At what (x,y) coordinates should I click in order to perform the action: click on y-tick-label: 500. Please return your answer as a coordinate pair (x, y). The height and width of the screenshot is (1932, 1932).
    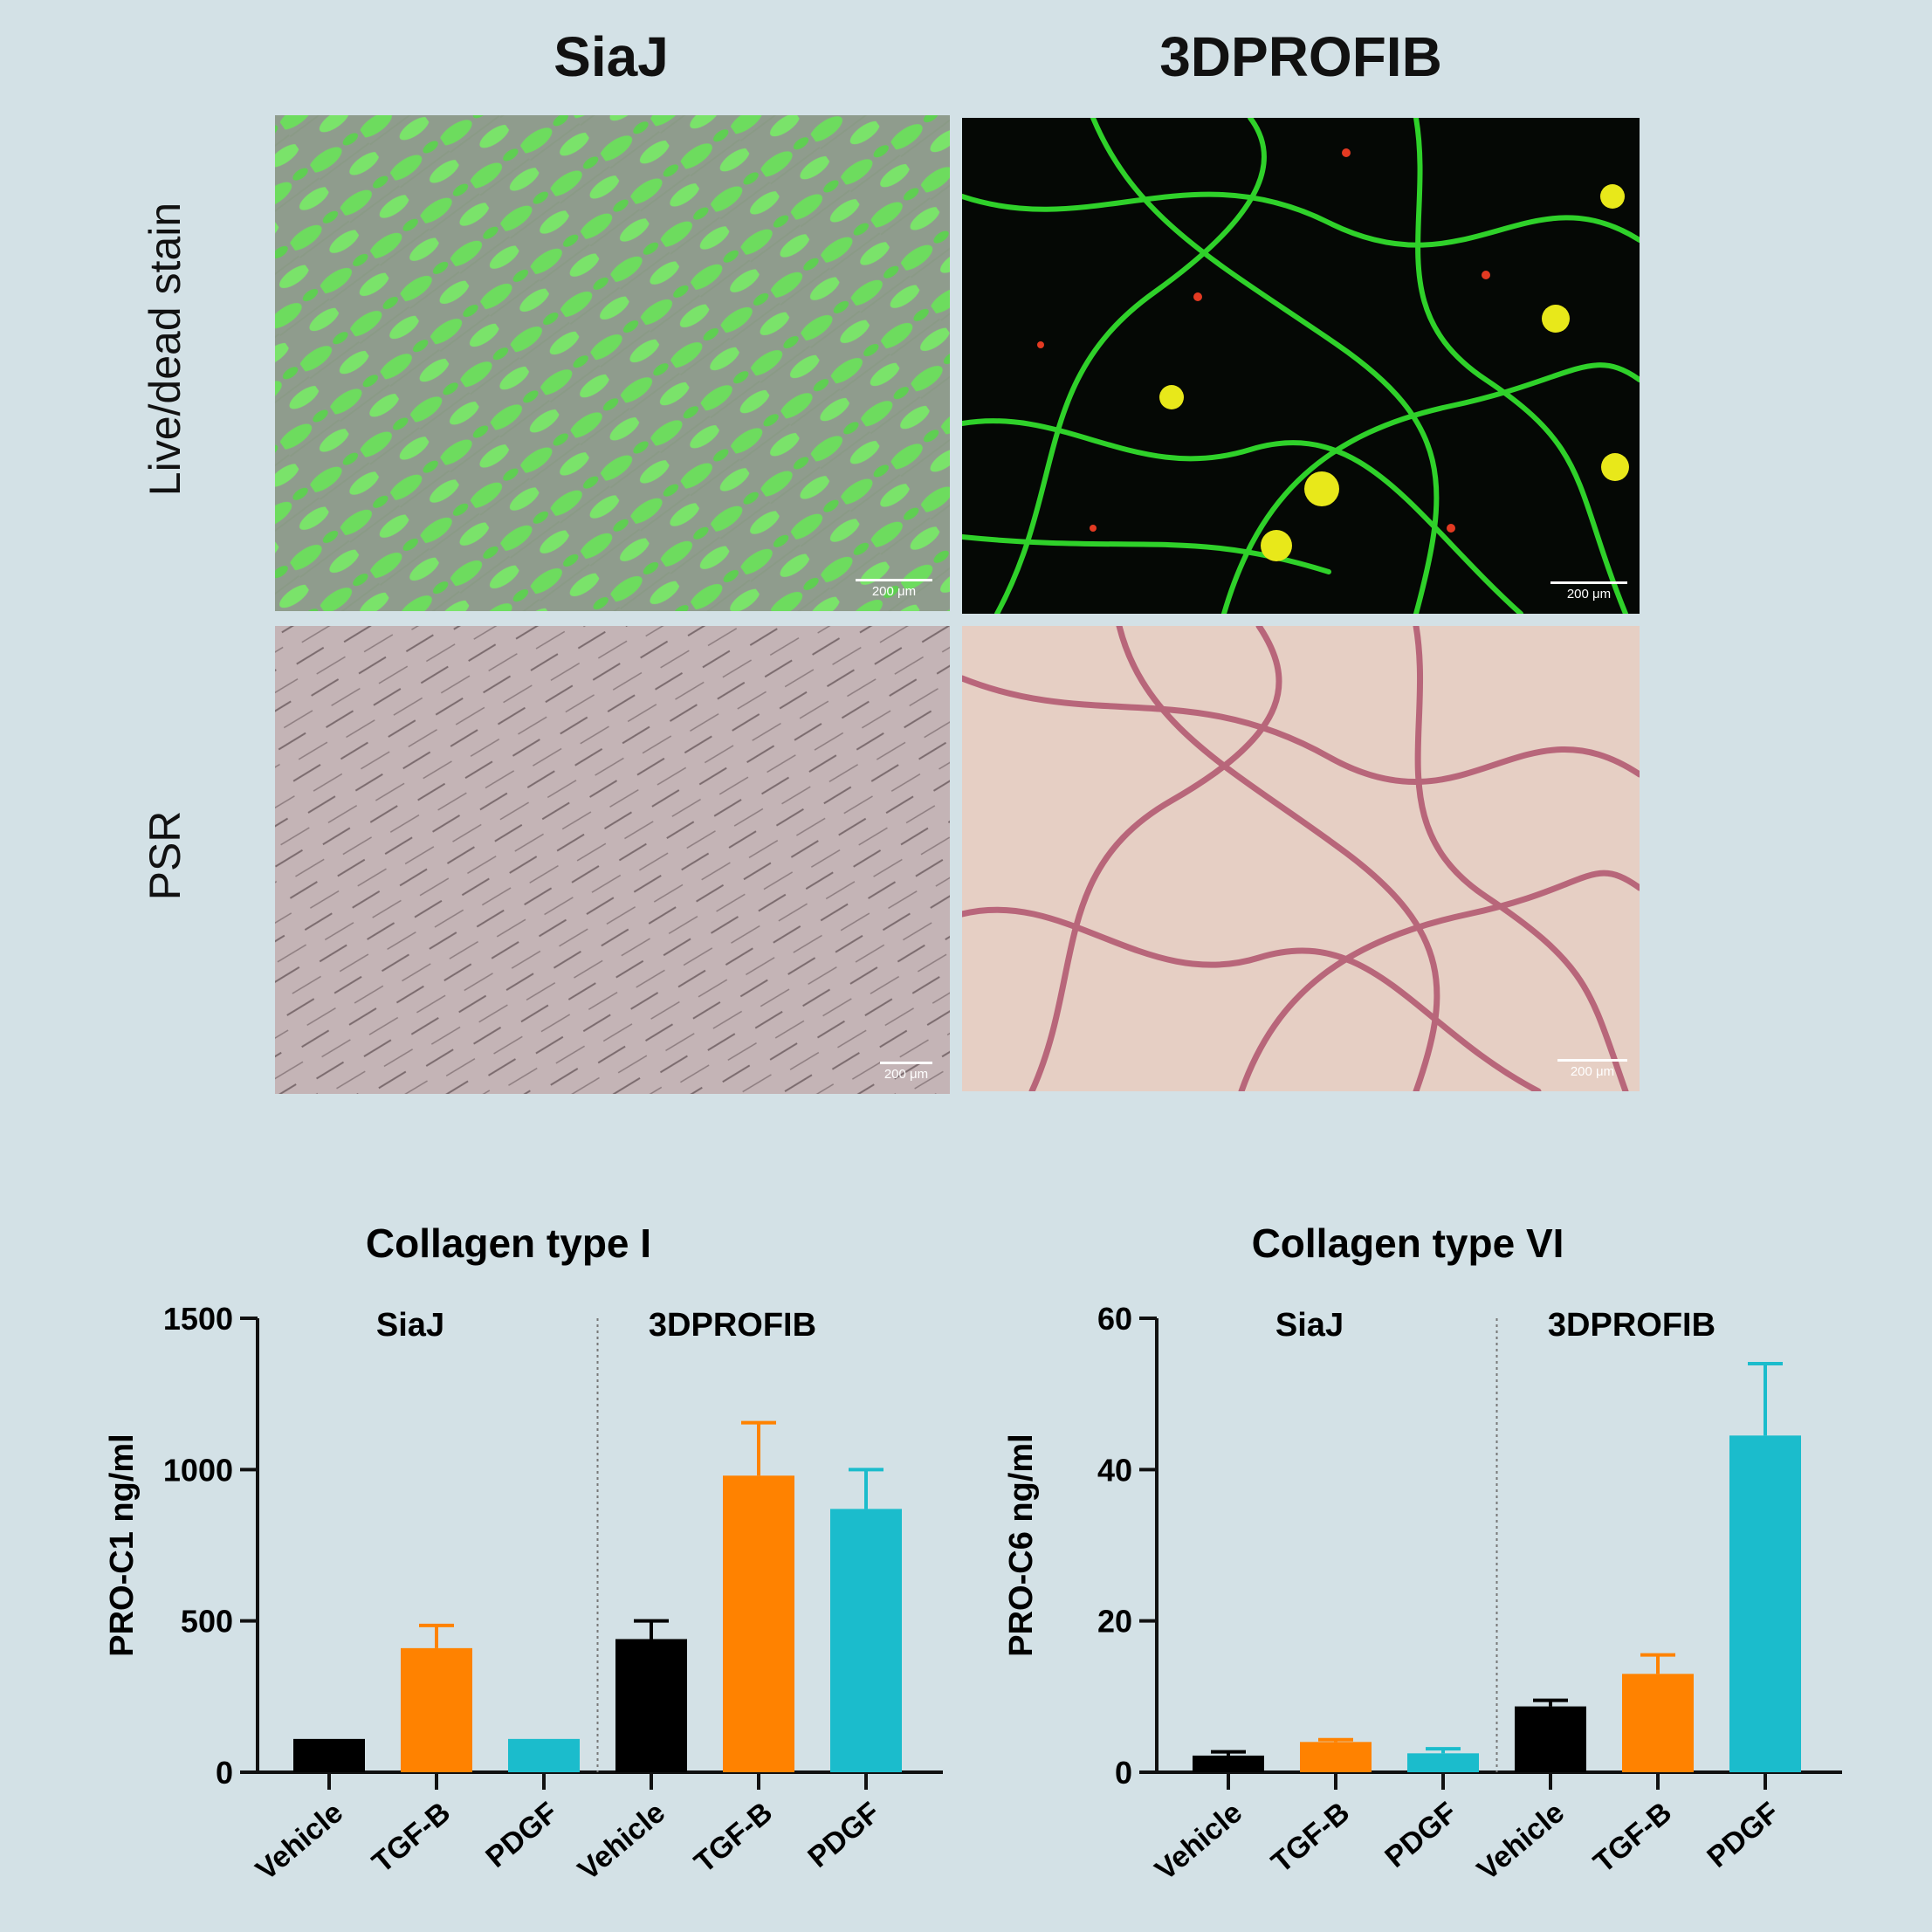
    Looking at the image, I should click on (207, 1622).